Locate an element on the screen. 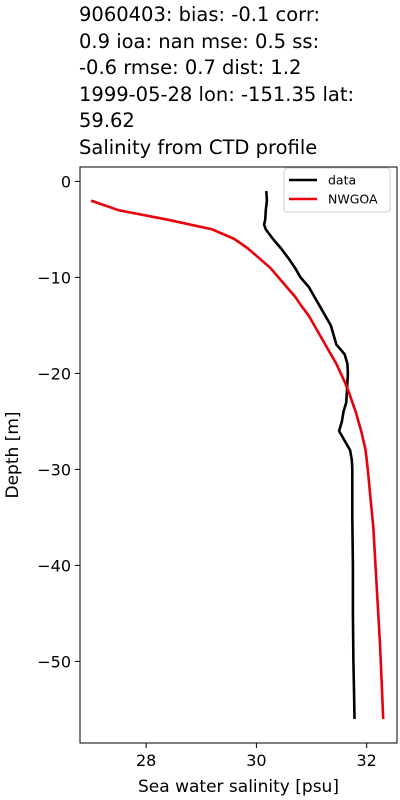 This screenshot has width=400, height=800. title-line-3: -0.6 rmse: 0.7 dist: 1.2 is located at coordinates (190, 67).